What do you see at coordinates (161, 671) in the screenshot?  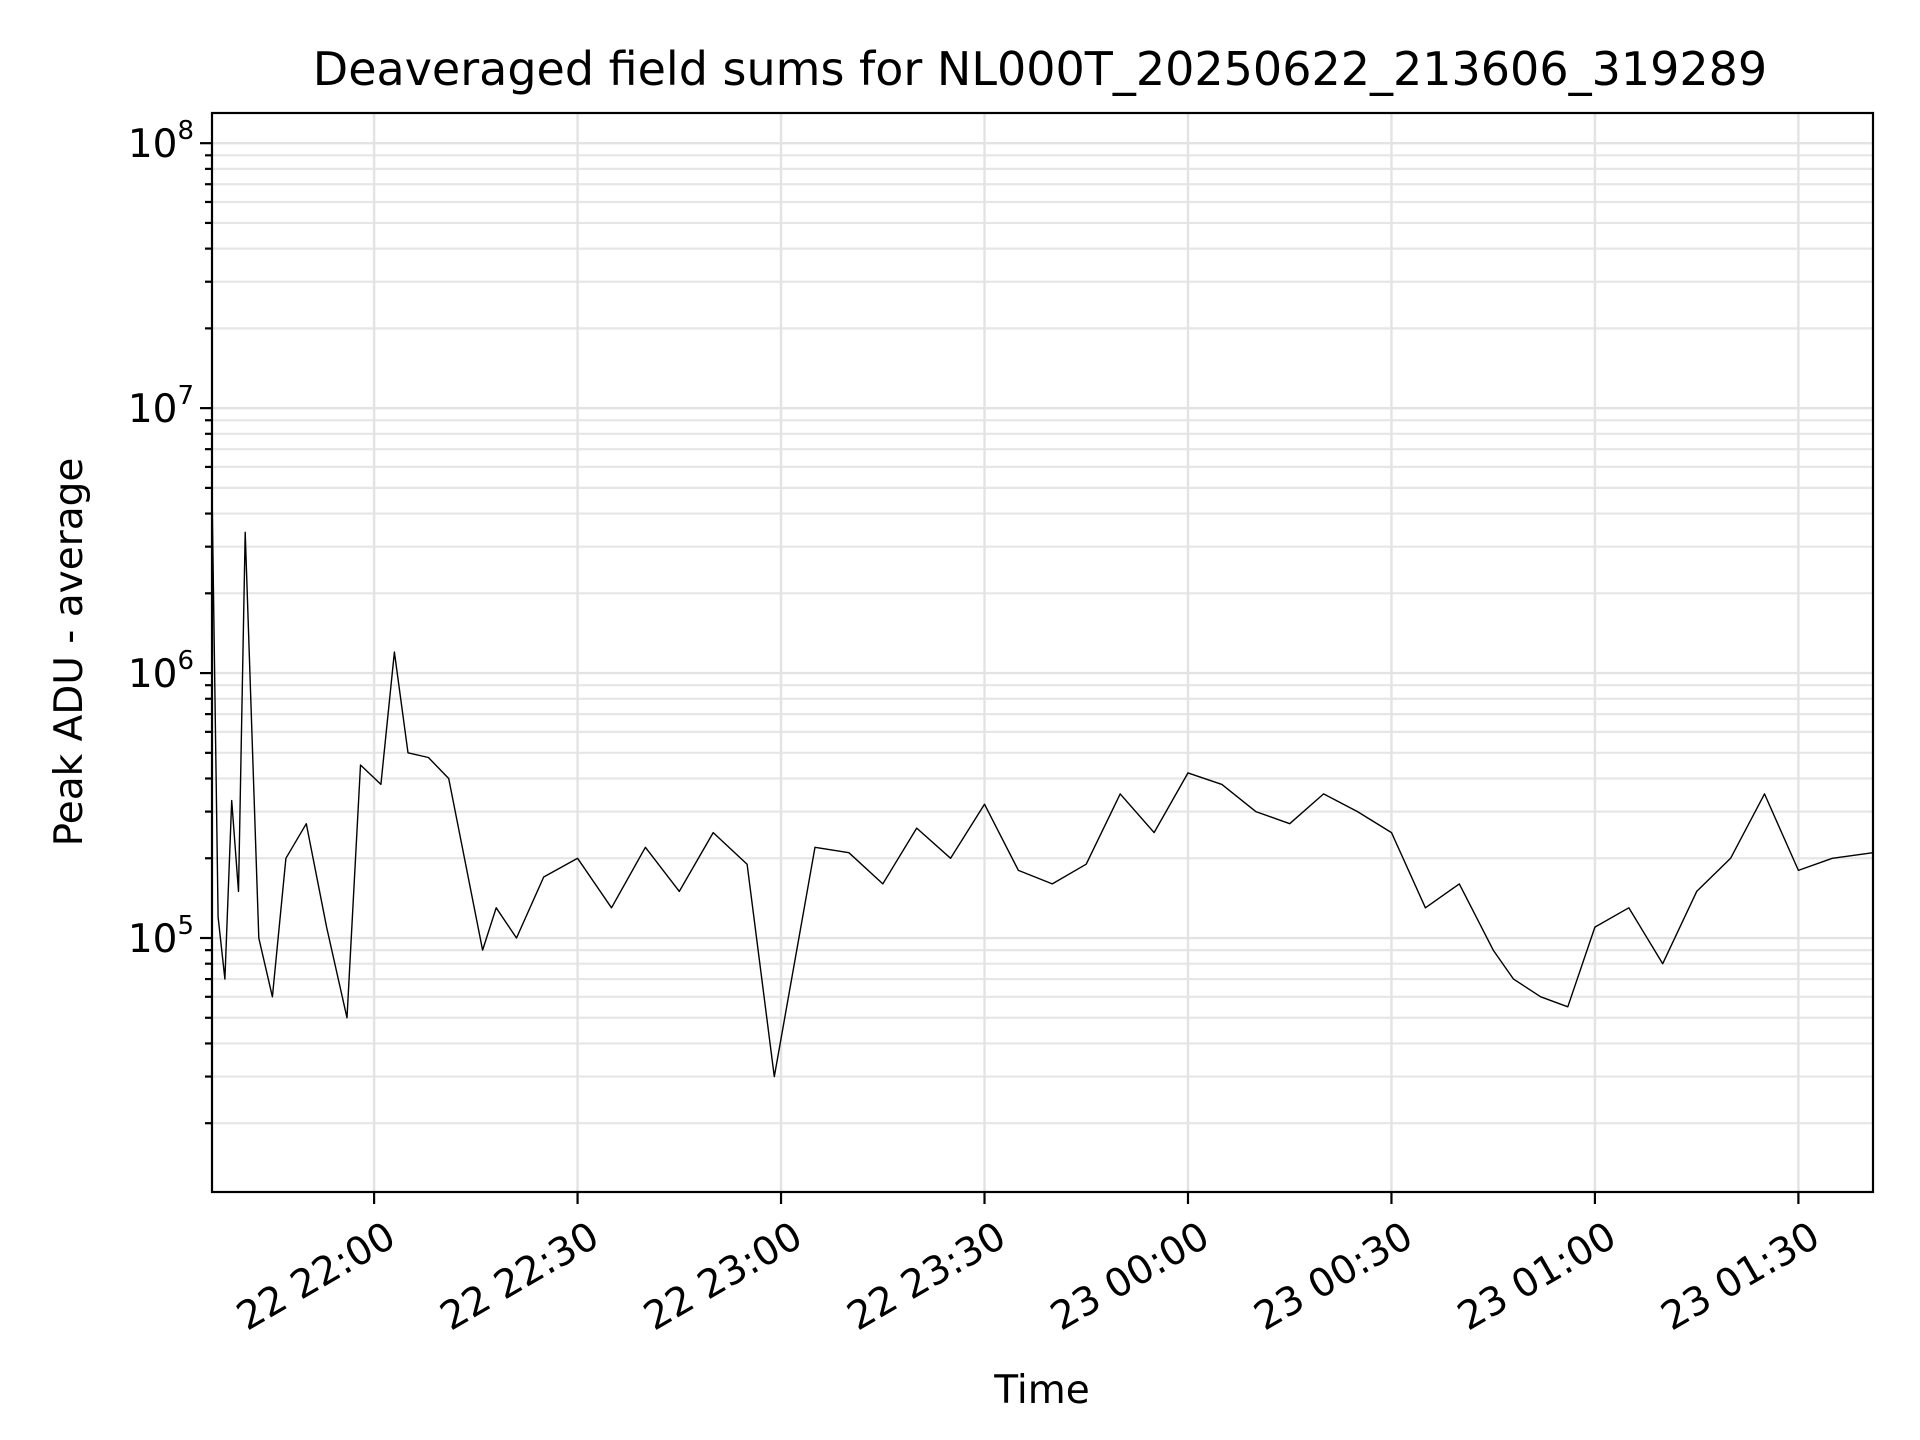 I see `y-tick-label: 10⁶` at bounding box center [161, 671].